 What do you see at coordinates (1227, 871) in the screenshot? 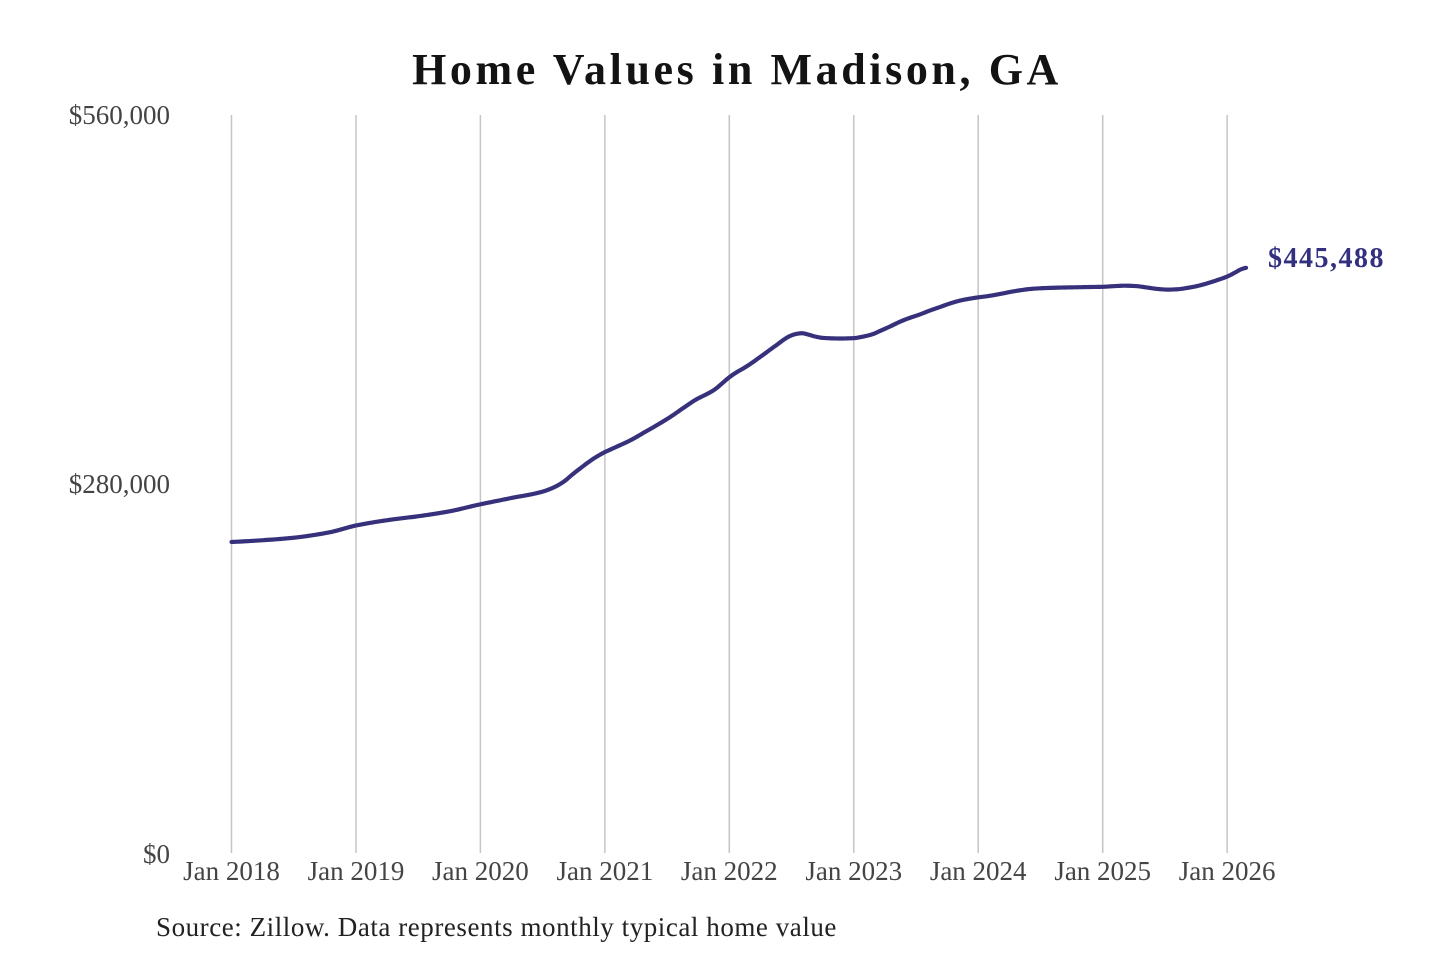
I see `svg-text: Jan 2026` at bounding box center [1227, 871].